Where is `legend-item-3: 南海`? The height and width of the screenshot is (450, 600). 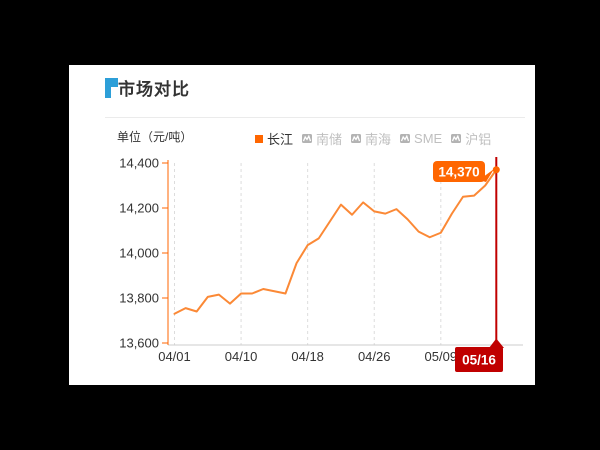 legend-item-3: 南海 is located at coordinates (371, 138).